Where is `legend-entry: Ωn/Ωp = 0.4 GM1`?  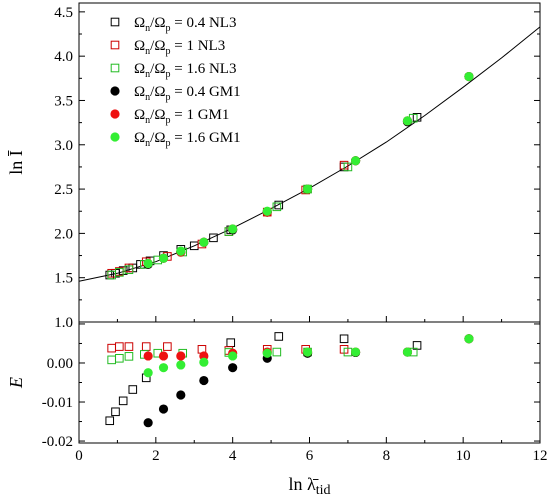 legend-entry: Ωn/Ωp = 0.4 GM1 is located at coordinates (187, 93).